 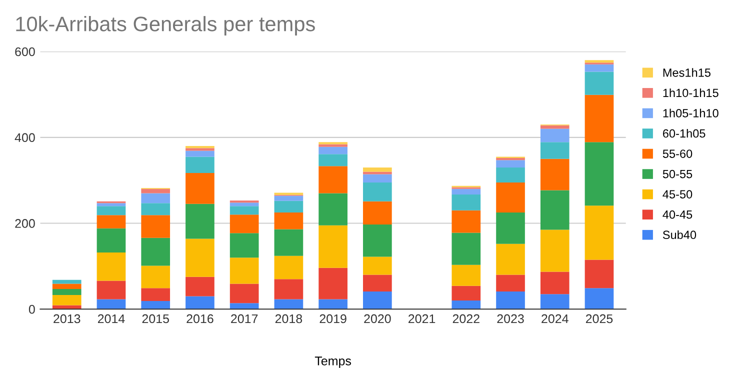 I want to click on y-tick-label: 200, so click(x=25, y=223).